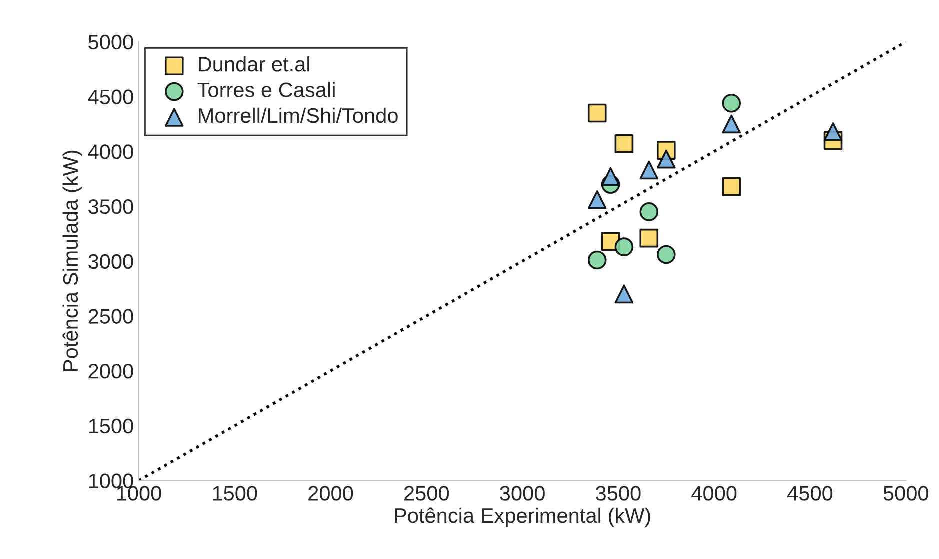 This screenshot has height=559, width=939. What do you see at coordinates (111, 42) in the screenshot?
I see `y-tick-label: 5000` at bounding box center [111, 42].